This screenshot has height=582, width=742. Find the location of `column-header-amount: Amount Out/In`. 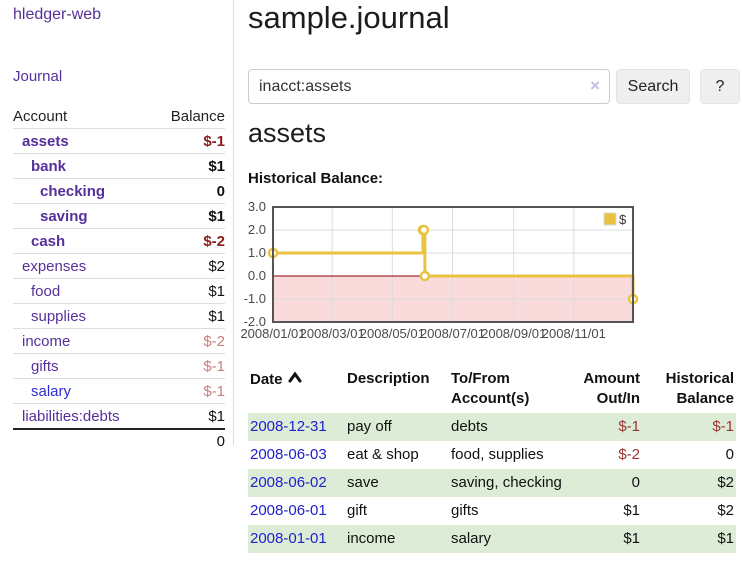

column-header-amount: Amount Out/In is located at coordinates (611, 388).